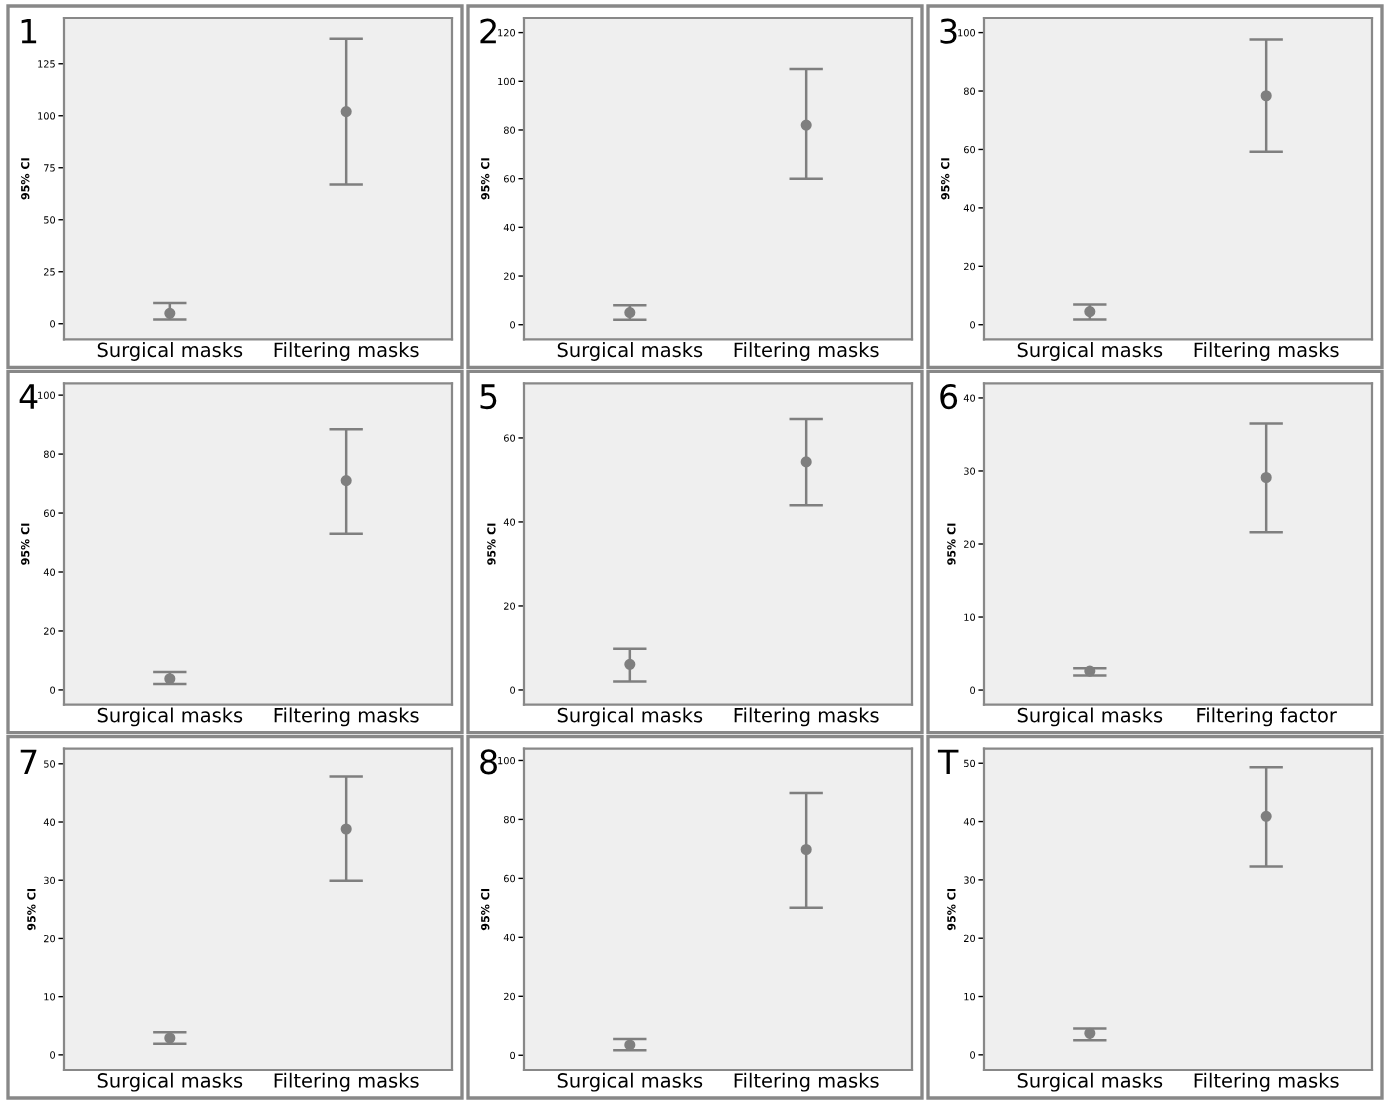  Describe the element at coordinates (488, 397) in the screenshot. I see `chart-title: 5` at that location.